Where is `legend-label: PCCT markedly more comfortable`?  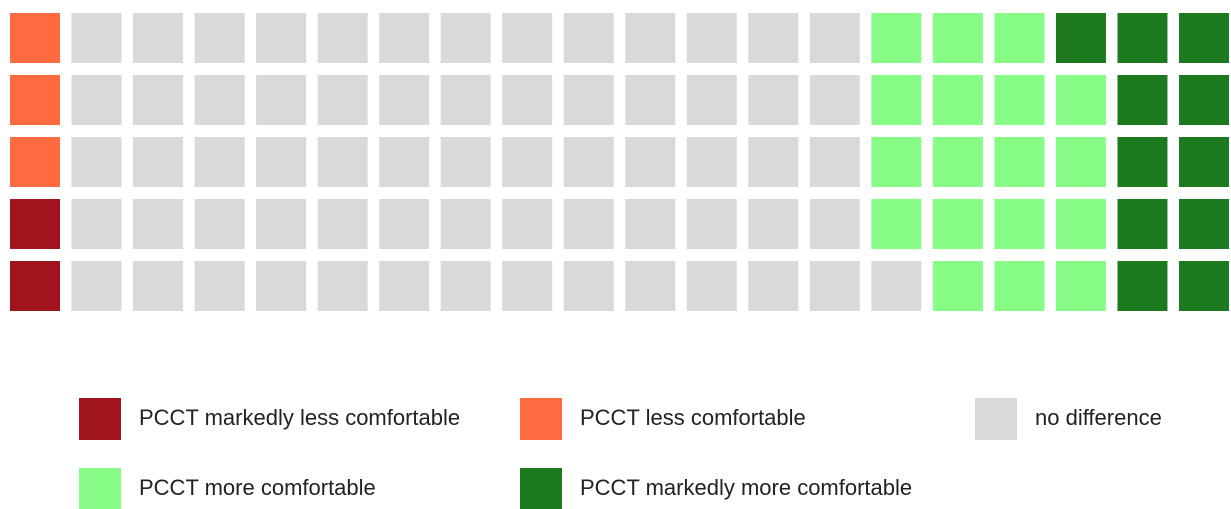 legend-label: PCCT markedly more comfortable is located at coordinates (746, 487).